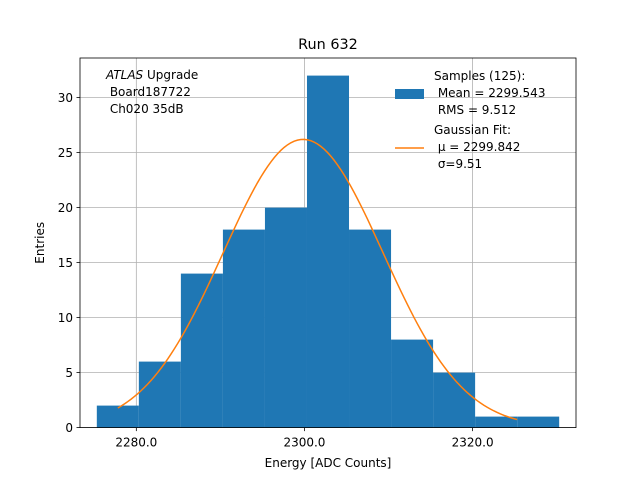 The width and height of the screenshot is (640, 480). I want to click on x-axis-label: Energy [ADC Counts], so click(328, 463).